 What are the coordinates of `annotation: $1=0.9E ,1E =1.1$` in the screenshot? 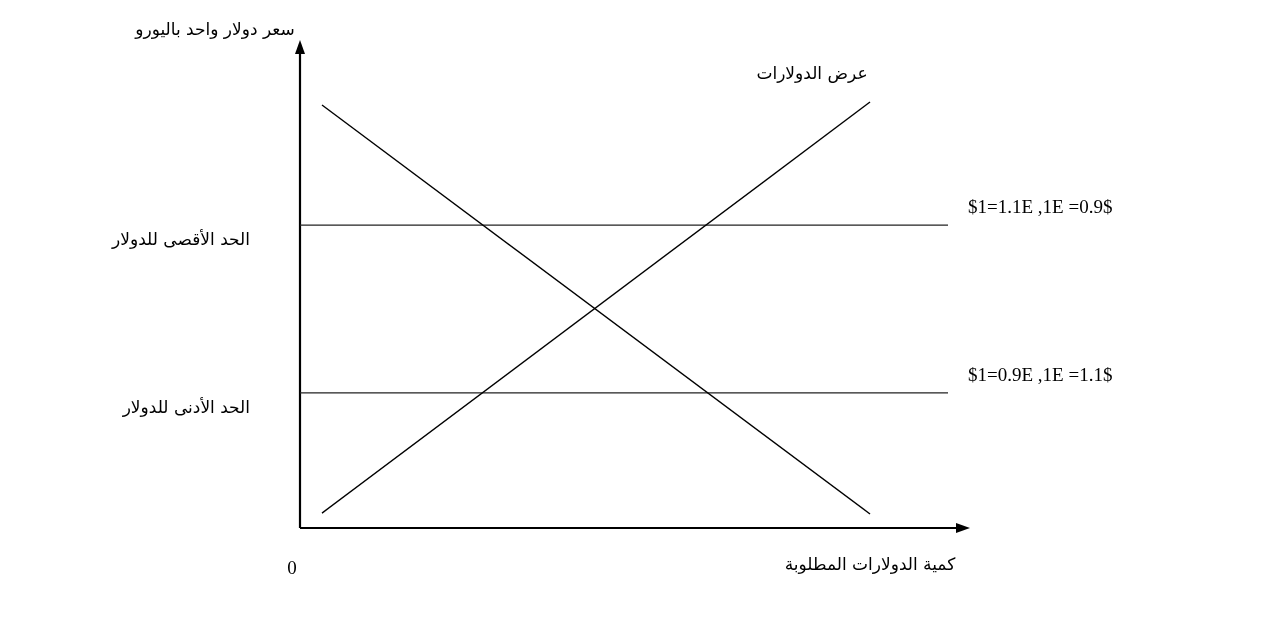 It's located at (1040, 375).